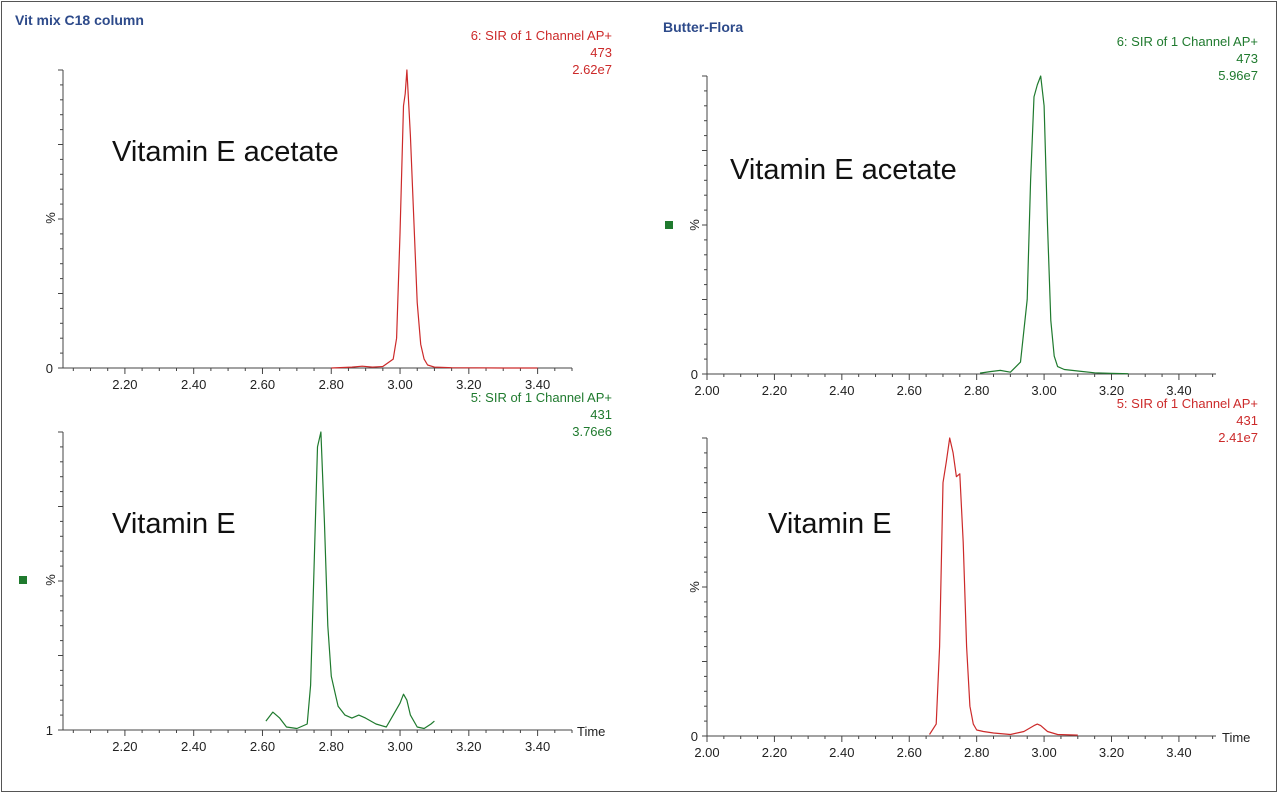  I want to click on bottom-right-x-tick-label: 2.40, so click(841, 752).